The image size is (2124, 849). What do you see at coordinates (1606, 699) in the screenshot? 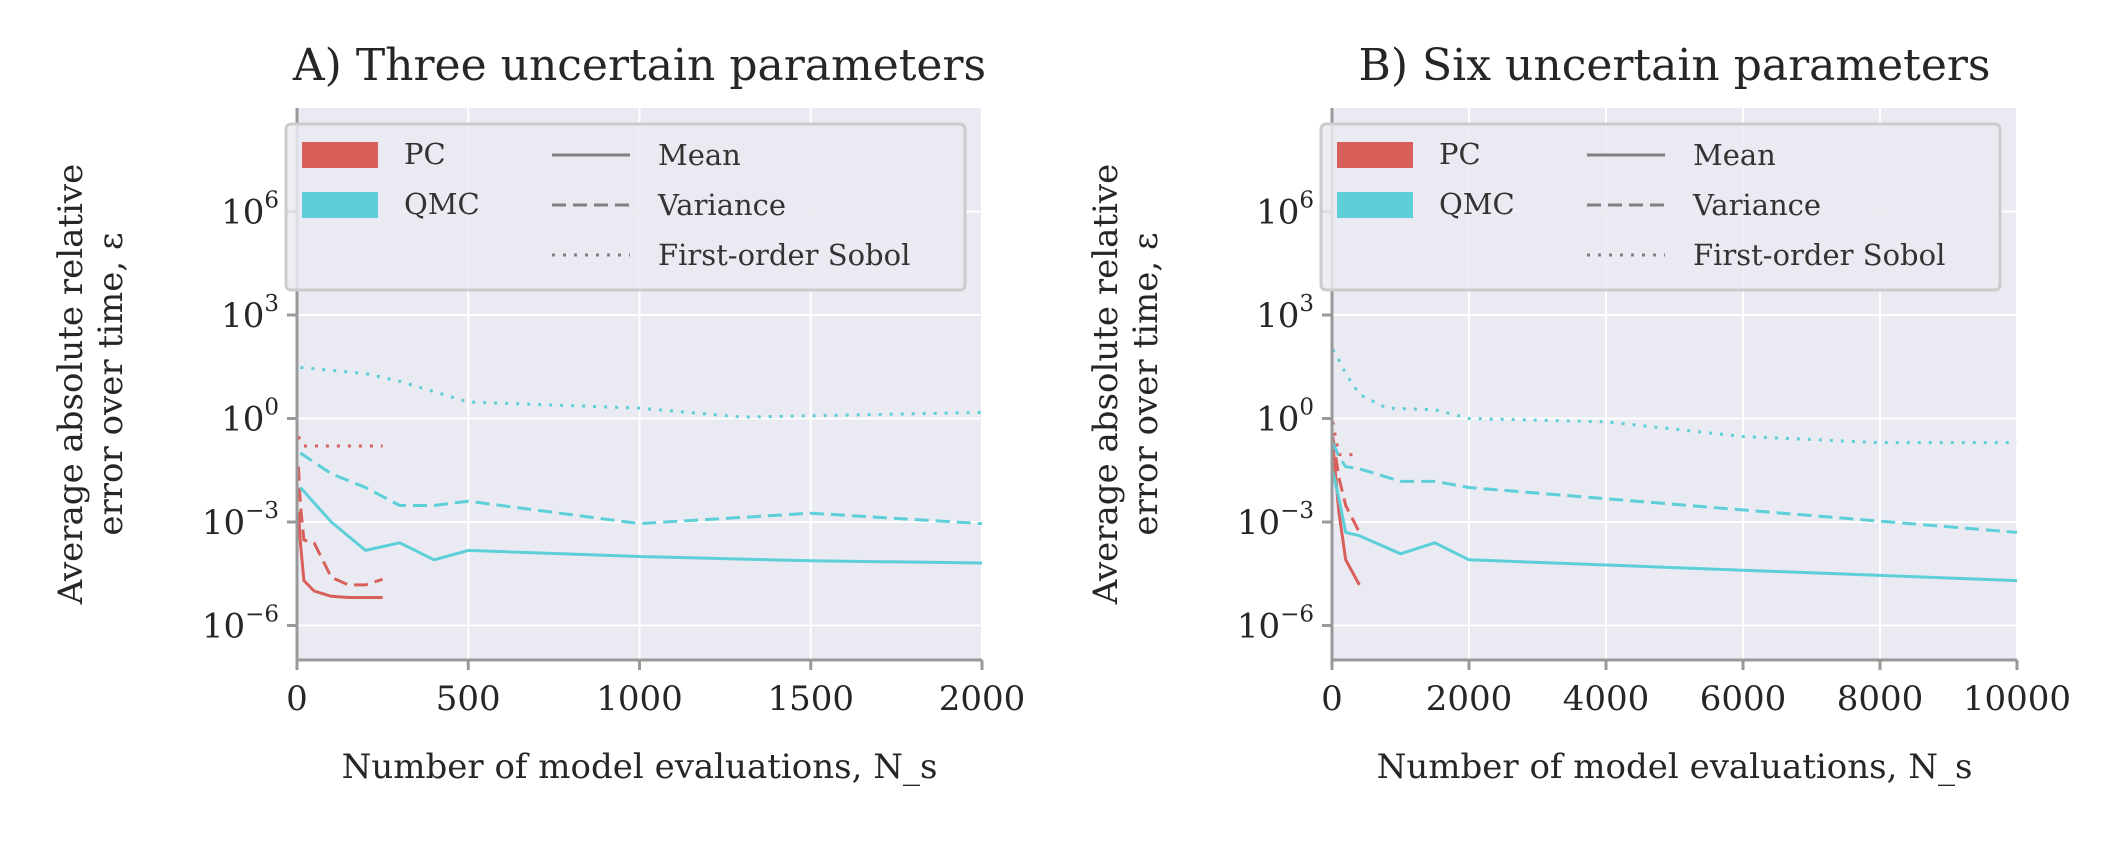
I see `x-tick-label: 4000` at bounding box center [1606, 699].